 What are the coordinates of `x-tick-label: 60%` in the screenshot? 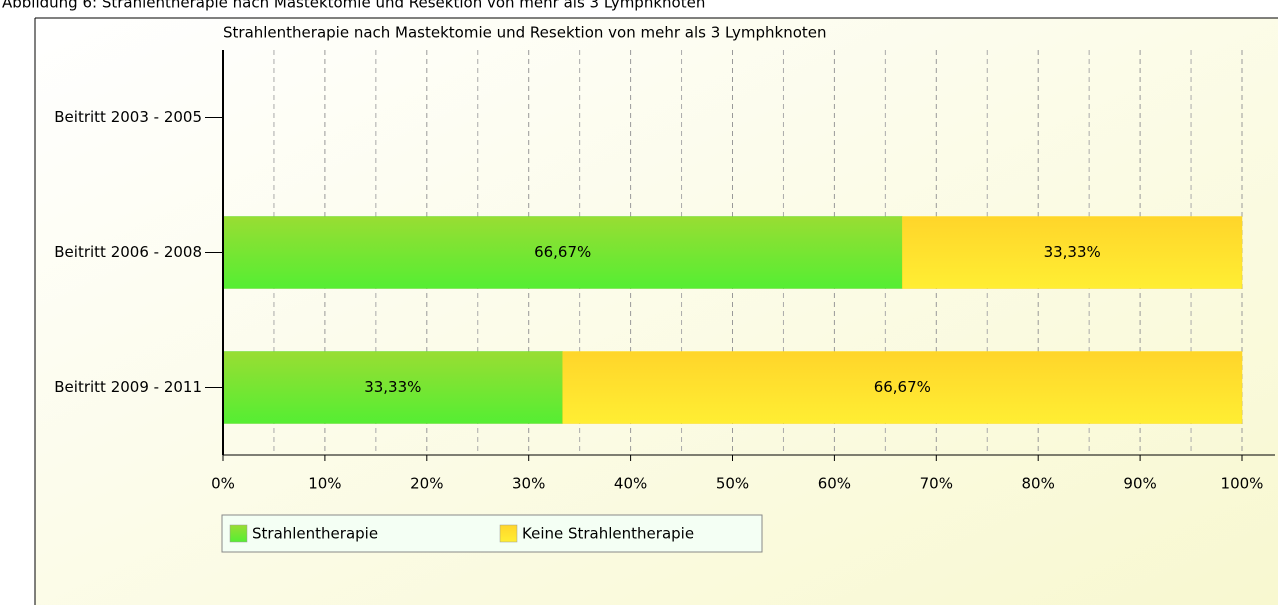 It's located at (834, 484).